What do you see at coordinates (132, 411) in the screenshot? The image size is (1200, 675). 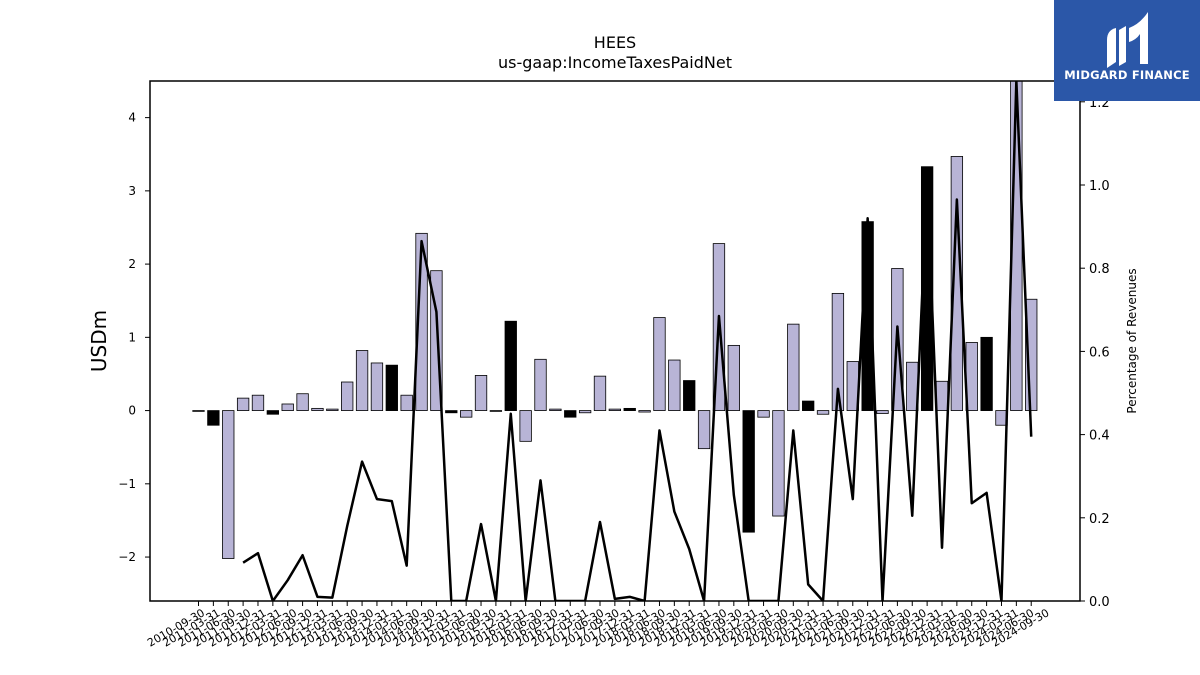 I see `y-tick-label: 0` at bounding box center [132, 411].